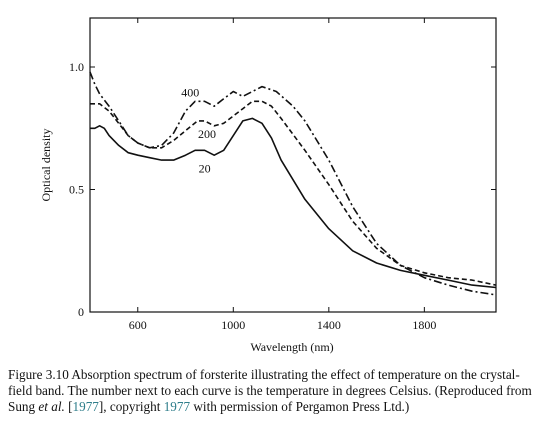 Image resolution: width=544 pixels, height=445 pixels. Describe the element at coordinates (51, 406) in the screenshot. I see `caption-etal: et al.` at that location.